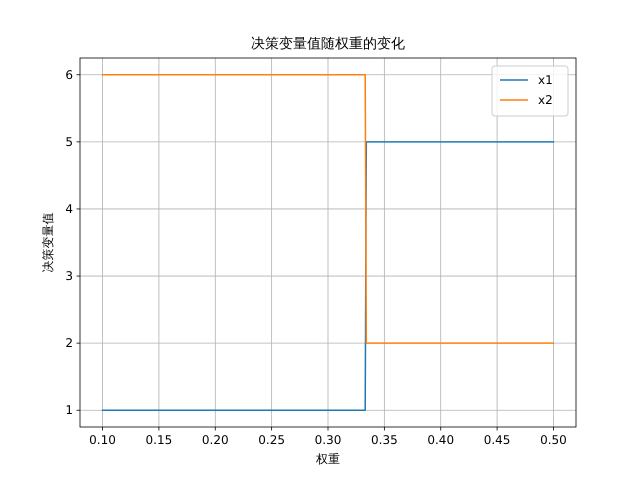 This screenshot has height=480, width=640. Describe the element at coordinates (545, 100) in the screenshot. I see `legend-label: x2` at that location.